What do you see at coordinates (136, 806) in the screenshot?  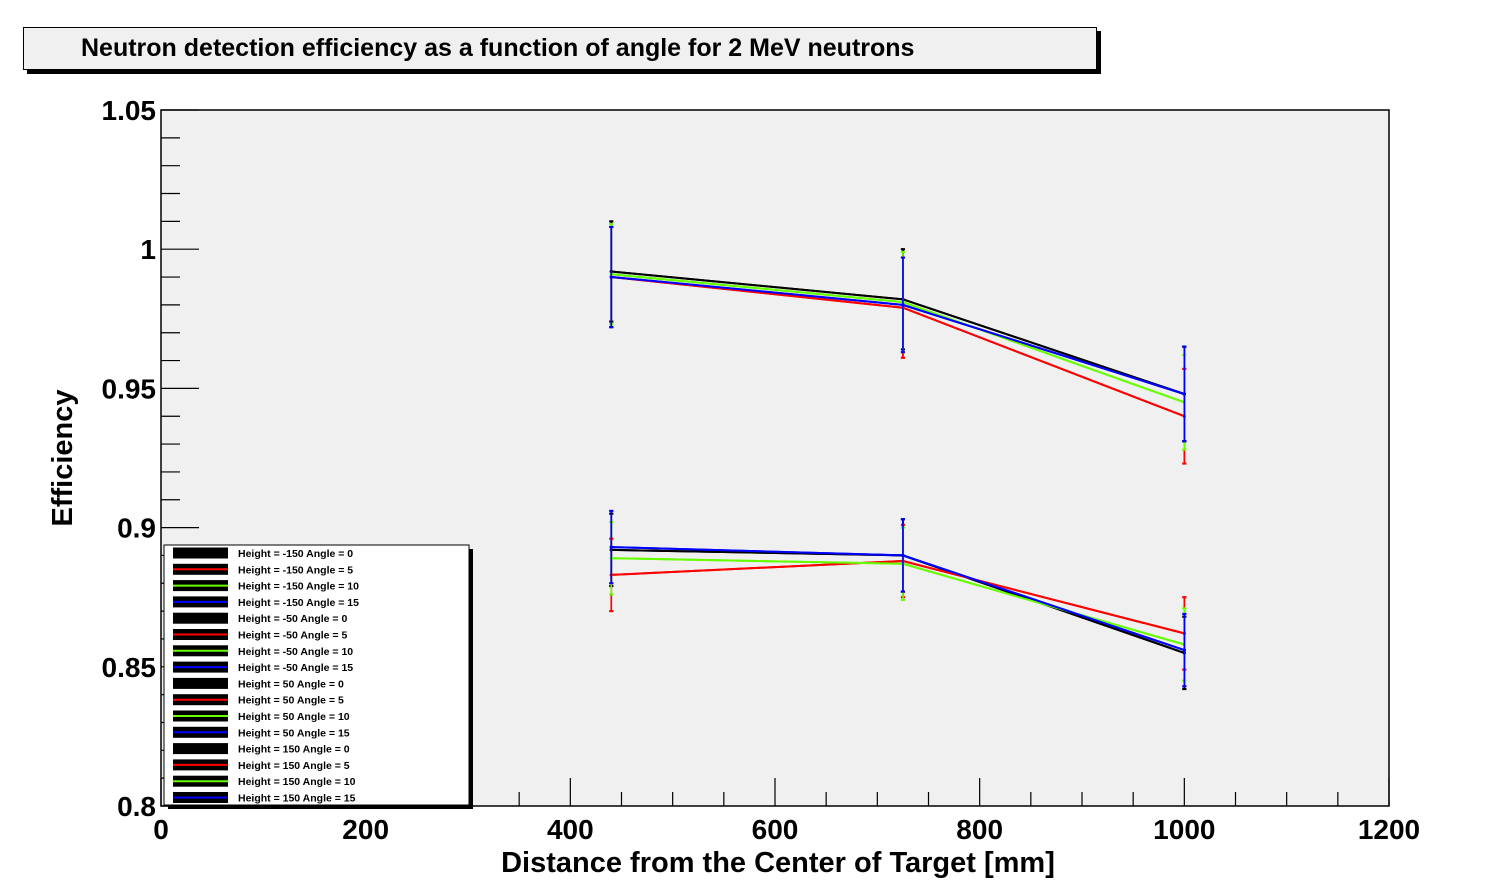 I see `y-tick-label: 0.8` at bounding box center [136, 806].